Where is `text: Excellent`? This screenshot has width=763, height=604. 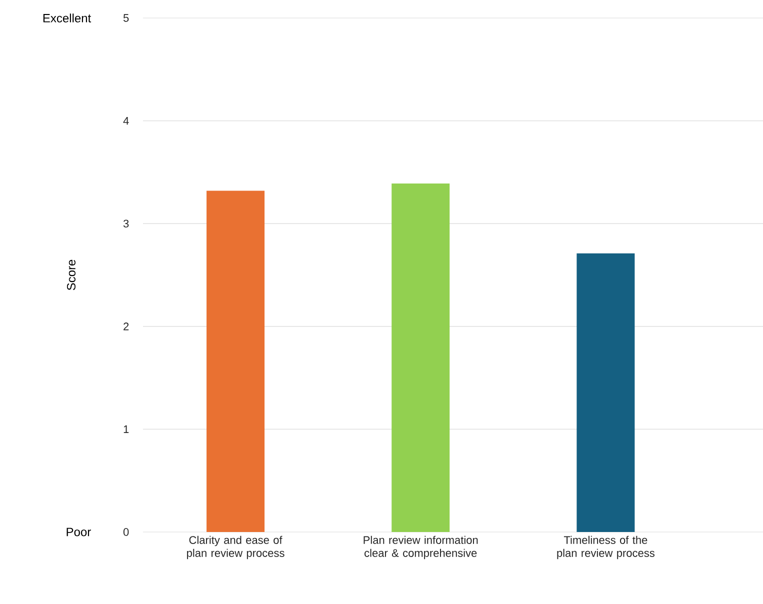
text: Excellent is located at coordinates (67, 18).